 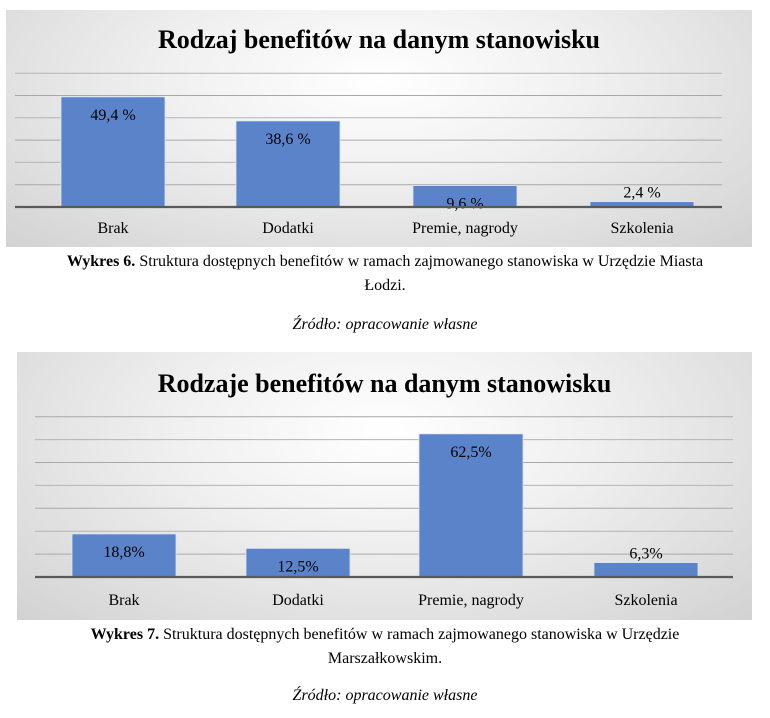 I want to click on caption-1-text-2: Łodzi., so click(x=385, y=285).